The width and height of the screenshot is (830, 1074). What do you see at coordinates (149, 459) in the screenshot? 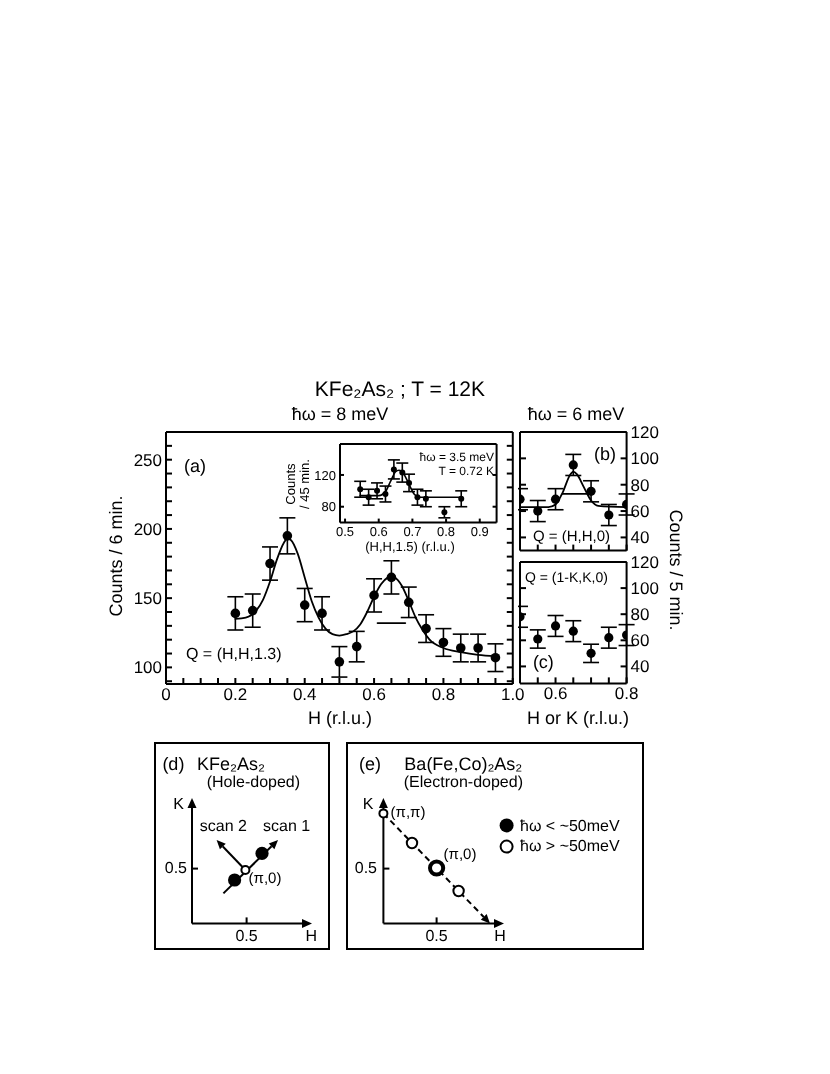
I see `y-tick-label: 250` at bounding box center [149, 459].